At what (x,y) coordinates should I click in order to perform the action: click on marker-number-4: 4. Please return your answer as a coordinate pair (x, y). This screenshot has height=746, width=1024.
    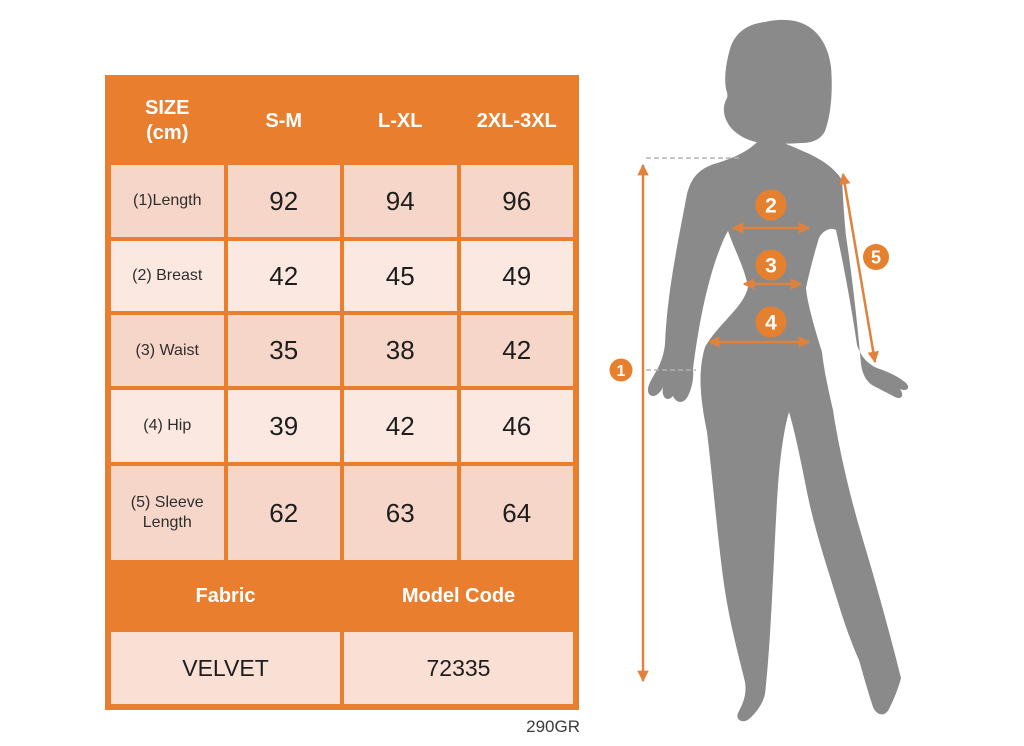
    Looking at the image, I should click on (771, 323).